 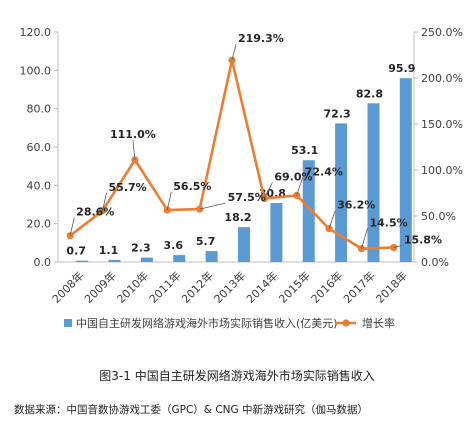 What do you see at coordinates (192, 186) in the screenshot?
I see `growth-value-label: 56.5%` at bounding box center [192, 186].